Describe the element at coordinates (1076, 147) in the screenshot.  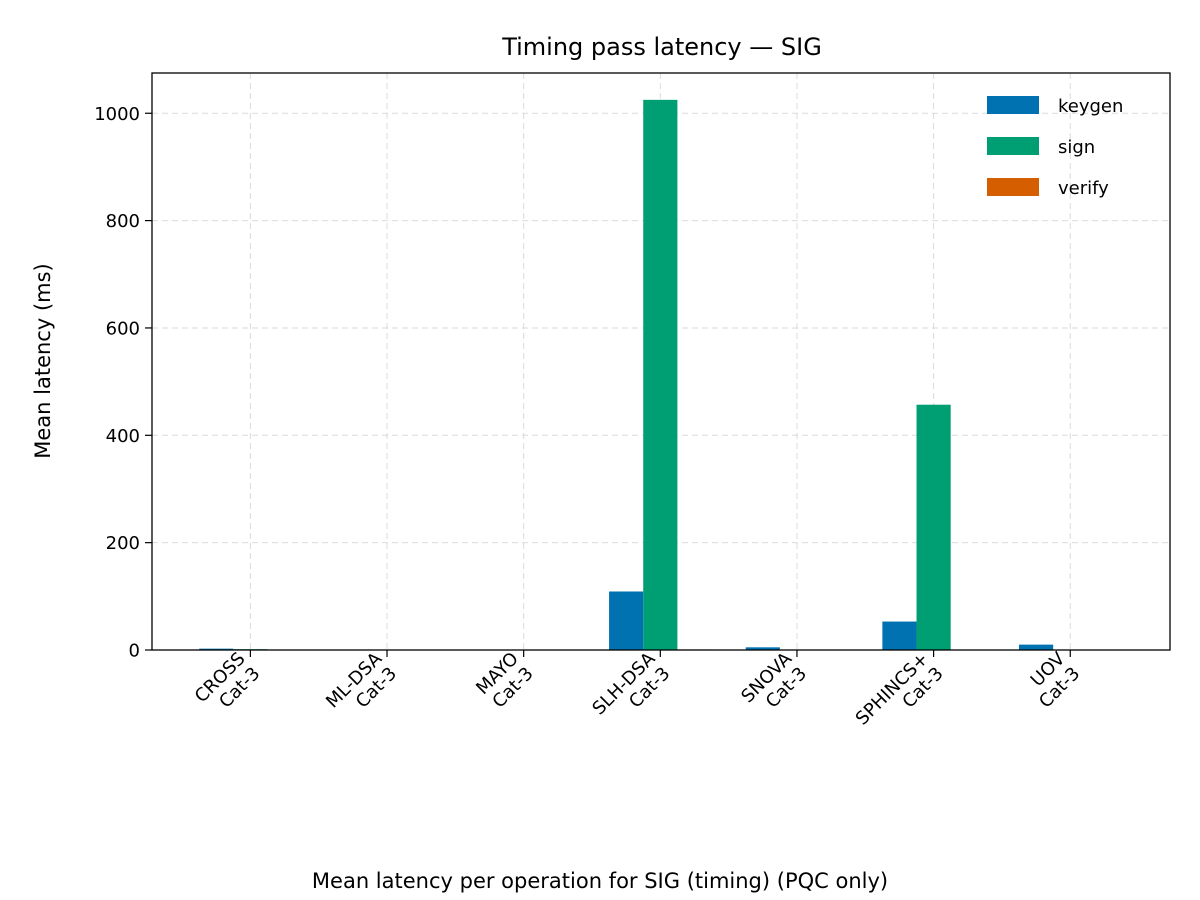
I see `legend-label-sign: sign` at that location.